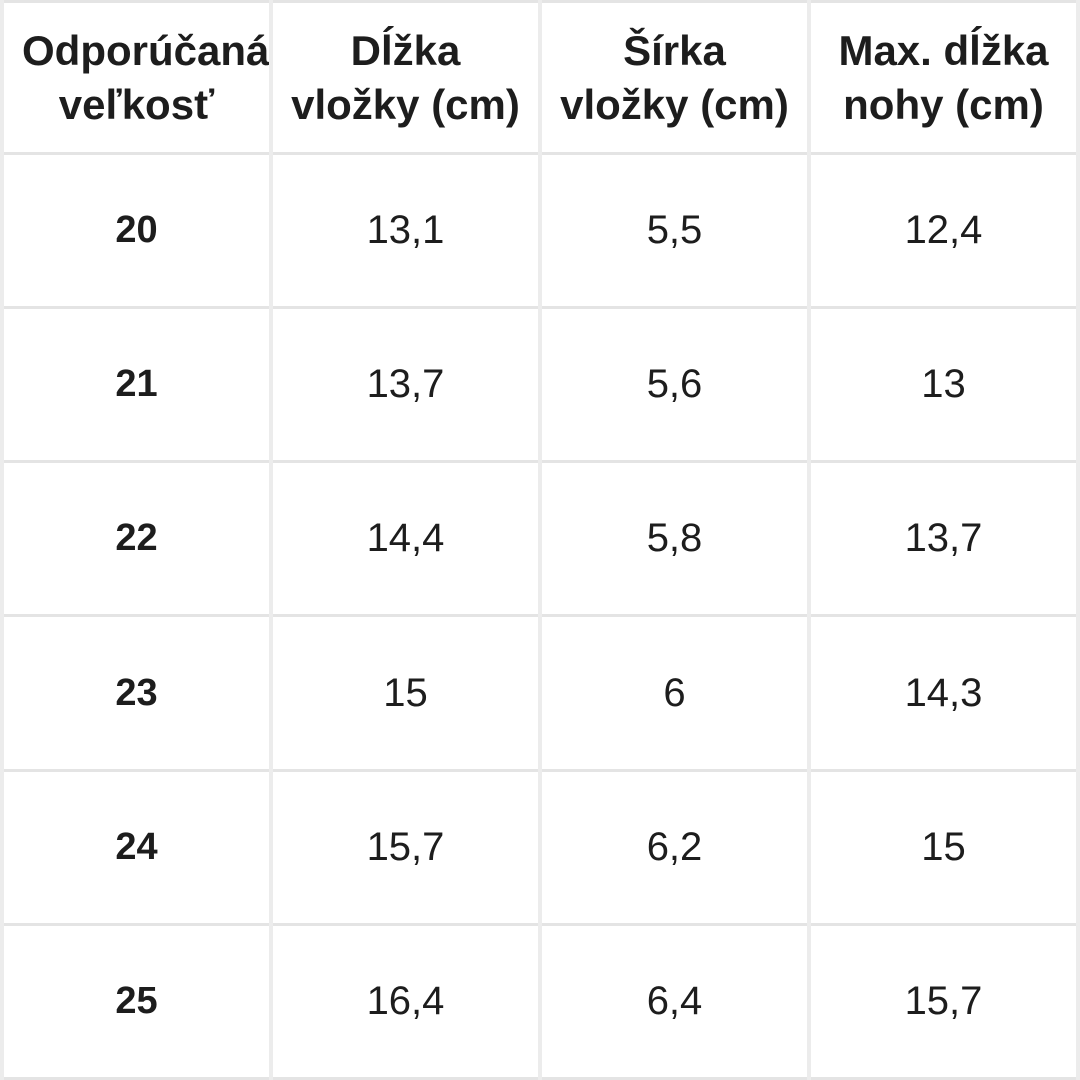 The width and height of the screenshot is (1080, 1080). I want to click on insole-width-cell: 6,4, so click(674, 1001).